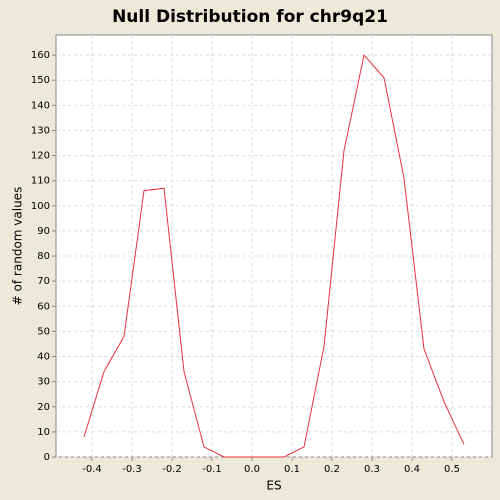 The width and height of the screenshot is (500, 500). What do you see at coordinates (43, 306) in the screenshot?
I see `y-tick-label: 60` at bounding box center [43, 306].